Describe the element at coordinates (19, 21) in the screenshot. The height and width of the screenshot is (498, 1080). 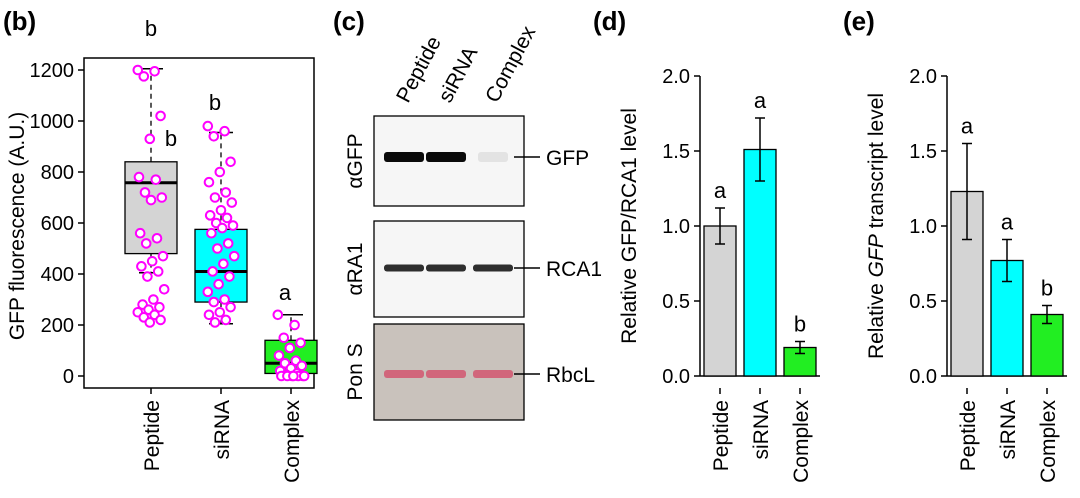
I see `panel-label-b: (b)` at that location.